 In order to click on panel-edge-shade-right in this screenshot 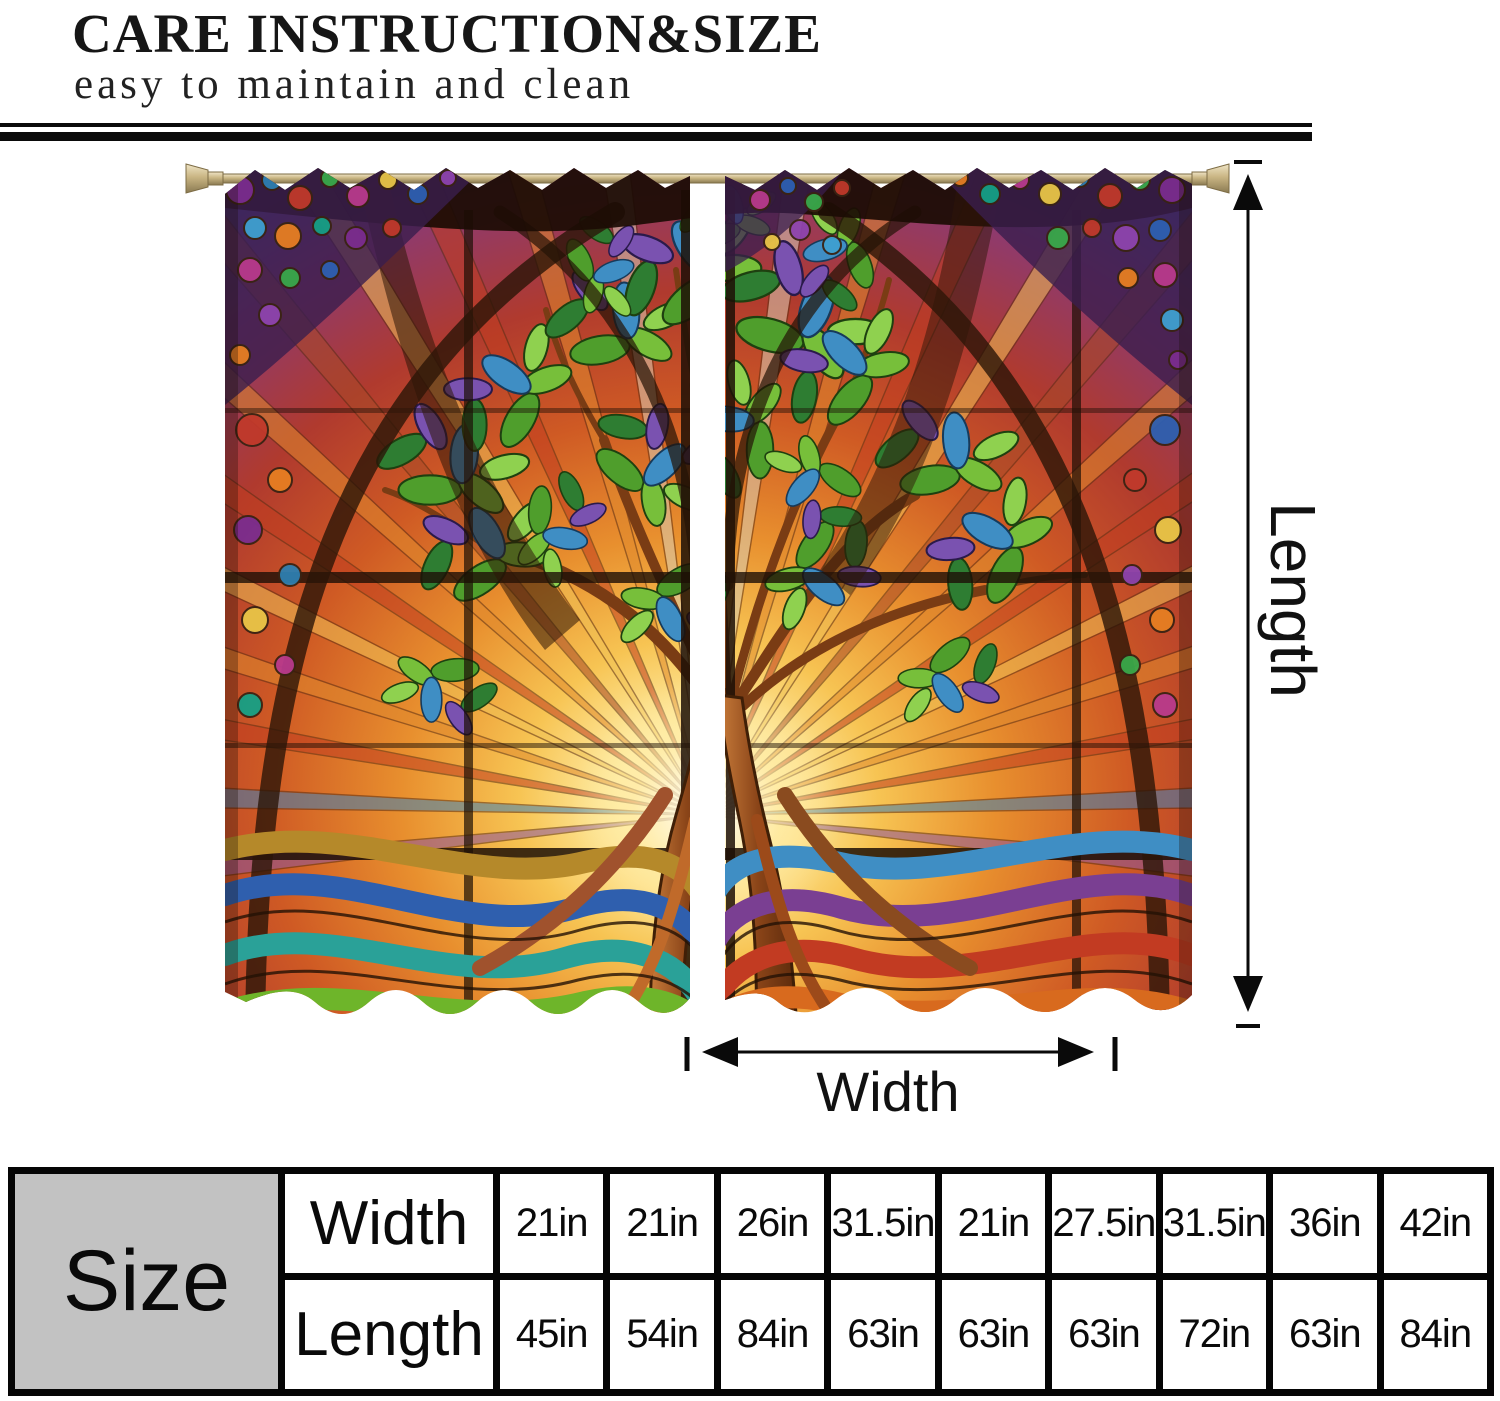, I will do `click(1185, 591)`.